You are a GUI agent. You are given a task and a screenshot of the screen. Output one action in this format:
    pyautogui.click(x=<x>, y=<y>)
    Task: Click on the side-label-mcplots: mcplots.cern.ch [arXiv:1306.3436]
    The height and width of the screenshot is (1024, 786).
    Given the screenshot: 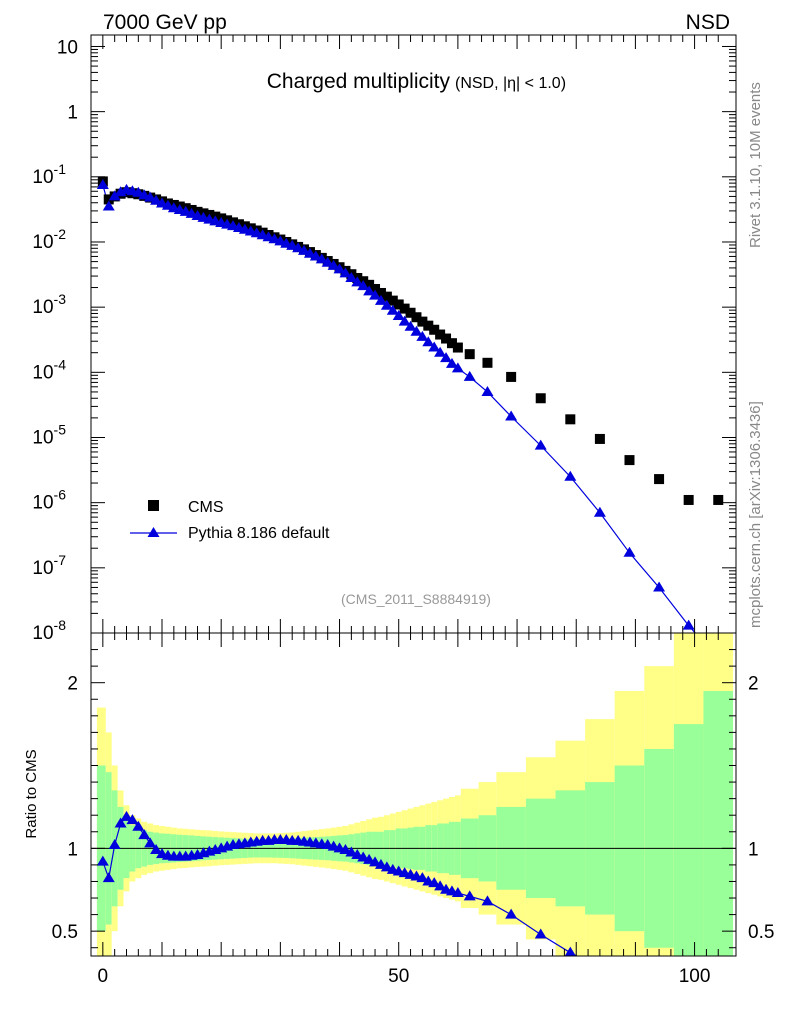 What is the action you would take?
    pyautogui.click(x=755, y=514)
    